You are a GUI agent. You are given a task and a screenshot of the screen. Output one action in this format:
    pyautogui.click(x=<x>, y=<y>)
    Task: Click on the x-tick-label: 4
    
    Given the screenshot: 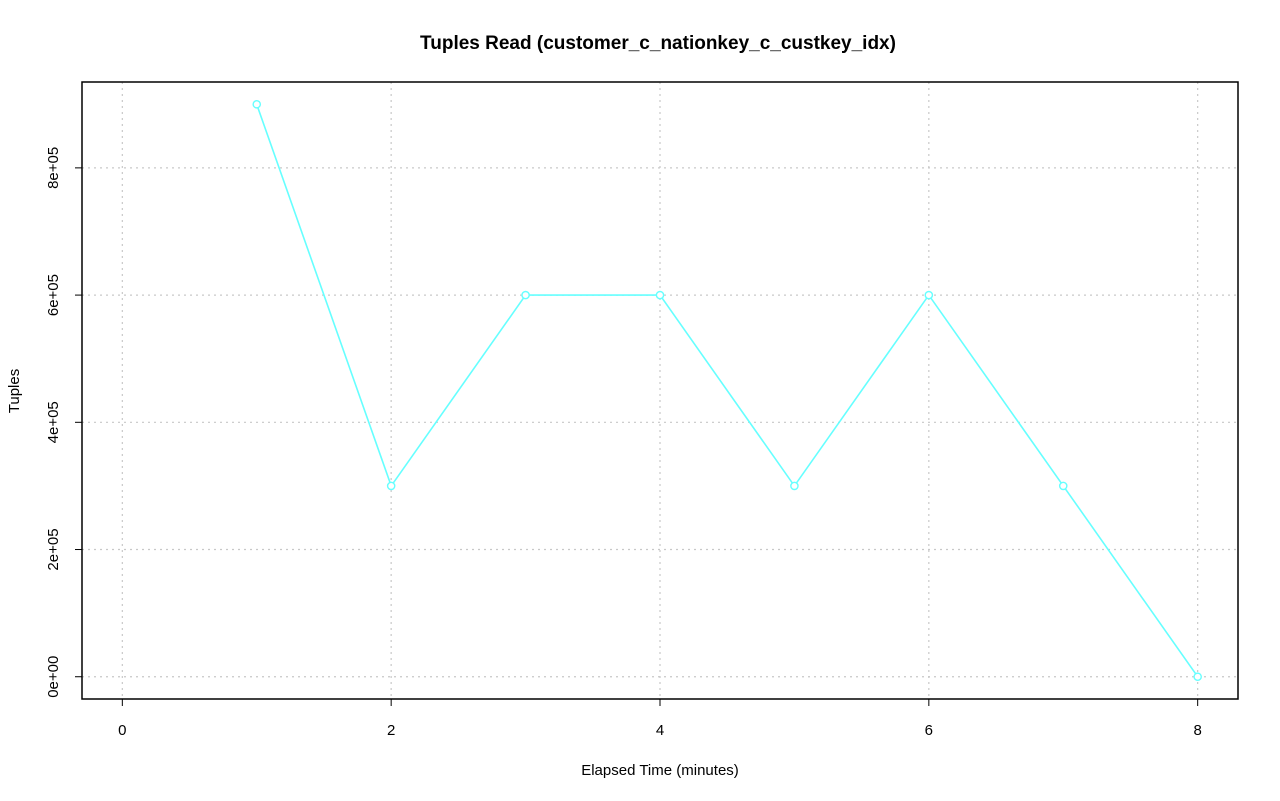 What is the action you would take?
    pyautogui.click(x=660, y=730)
    